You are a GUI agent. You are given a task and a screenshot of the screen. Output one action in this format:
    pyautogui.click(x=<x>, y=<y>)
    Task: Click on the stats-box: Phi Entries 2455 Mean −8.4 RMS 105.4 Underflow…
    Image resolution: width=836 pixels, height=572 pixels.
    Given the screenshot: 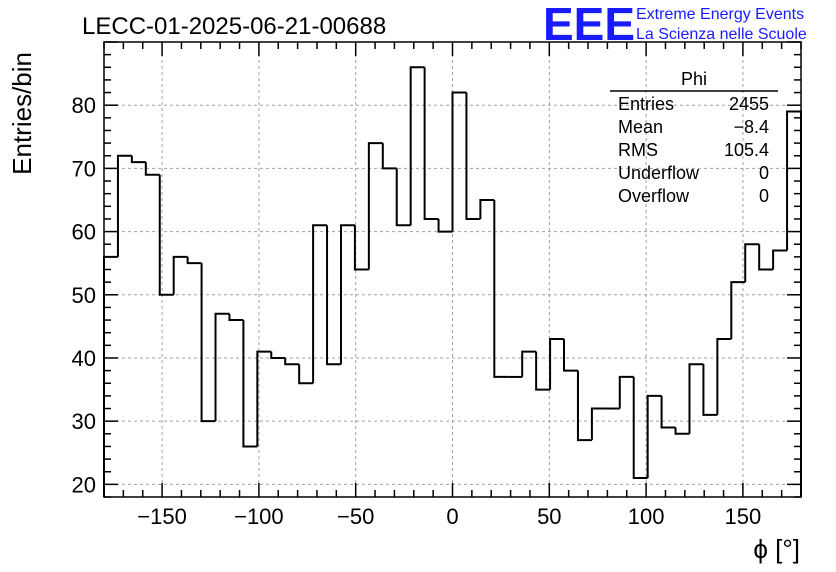 What is the action you would take?
    pyautogui.click(x=694, y=137)
    